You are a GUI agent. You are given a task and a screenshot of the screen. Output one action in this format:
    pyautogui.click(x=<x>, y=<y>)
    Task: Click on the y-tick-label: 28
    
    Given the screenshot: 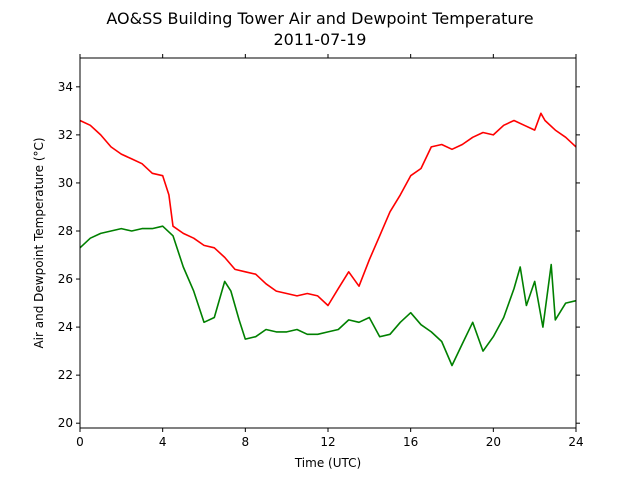 What is the action you would take?
    pyautogui.click(x=65, y=231)
    